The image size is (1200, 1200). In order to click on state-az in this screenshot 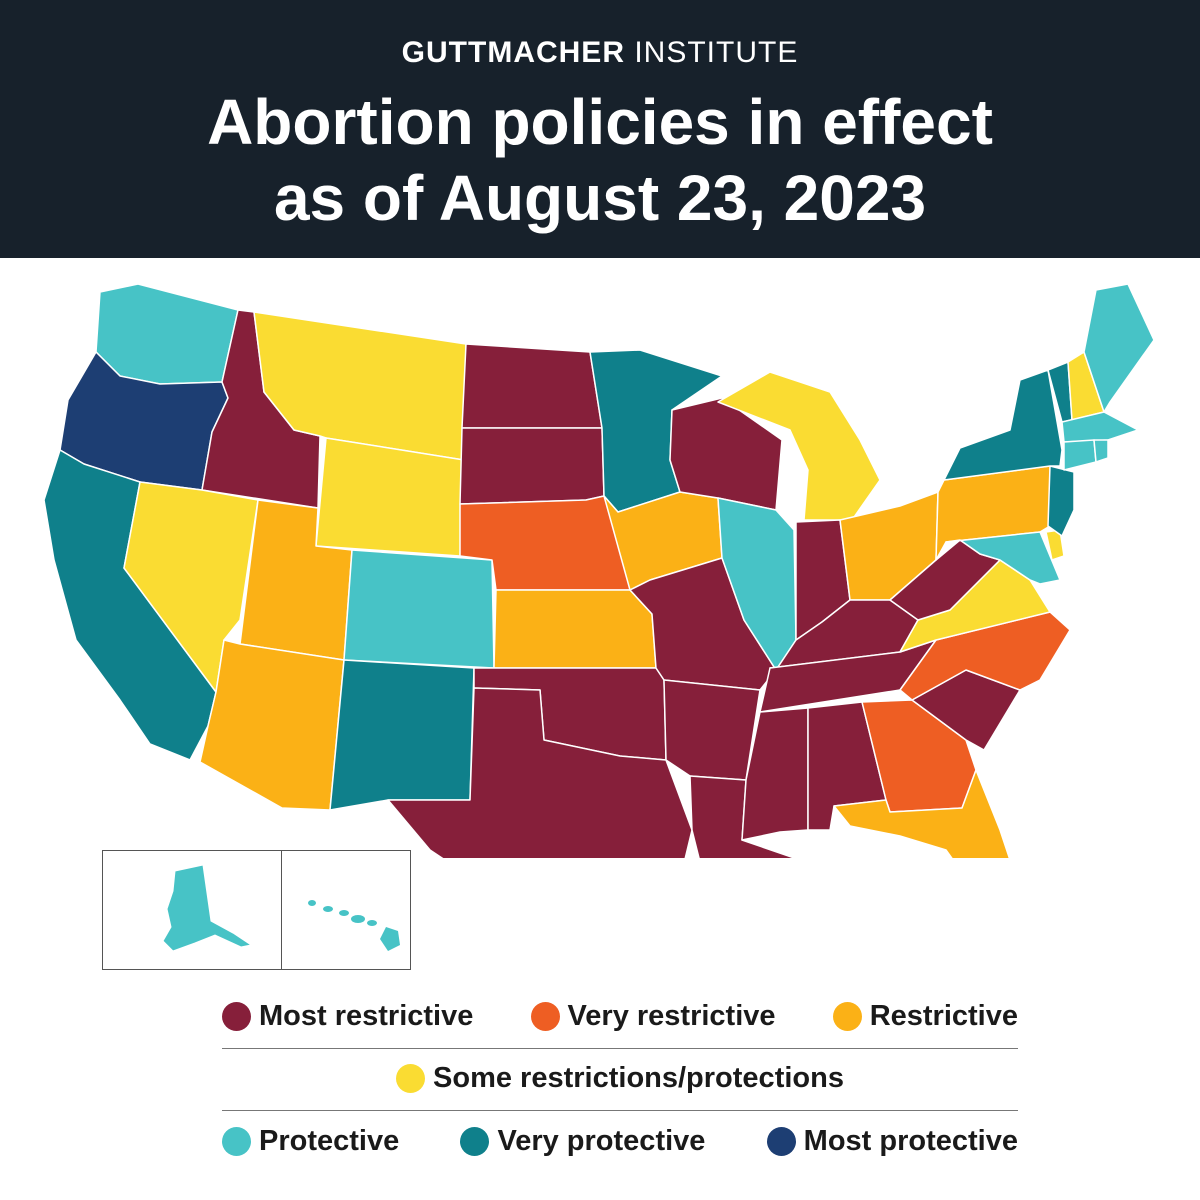, I will do `click(272, 725)`.